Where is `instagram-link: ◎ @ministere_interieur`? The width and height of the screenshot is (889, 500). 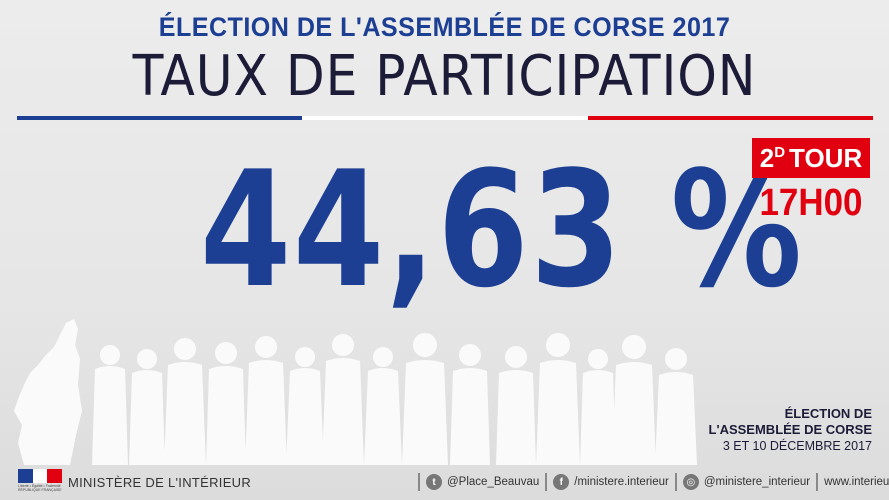
instagram-link: ◎ @ministere_interieur is located at coordinates (746, 482).